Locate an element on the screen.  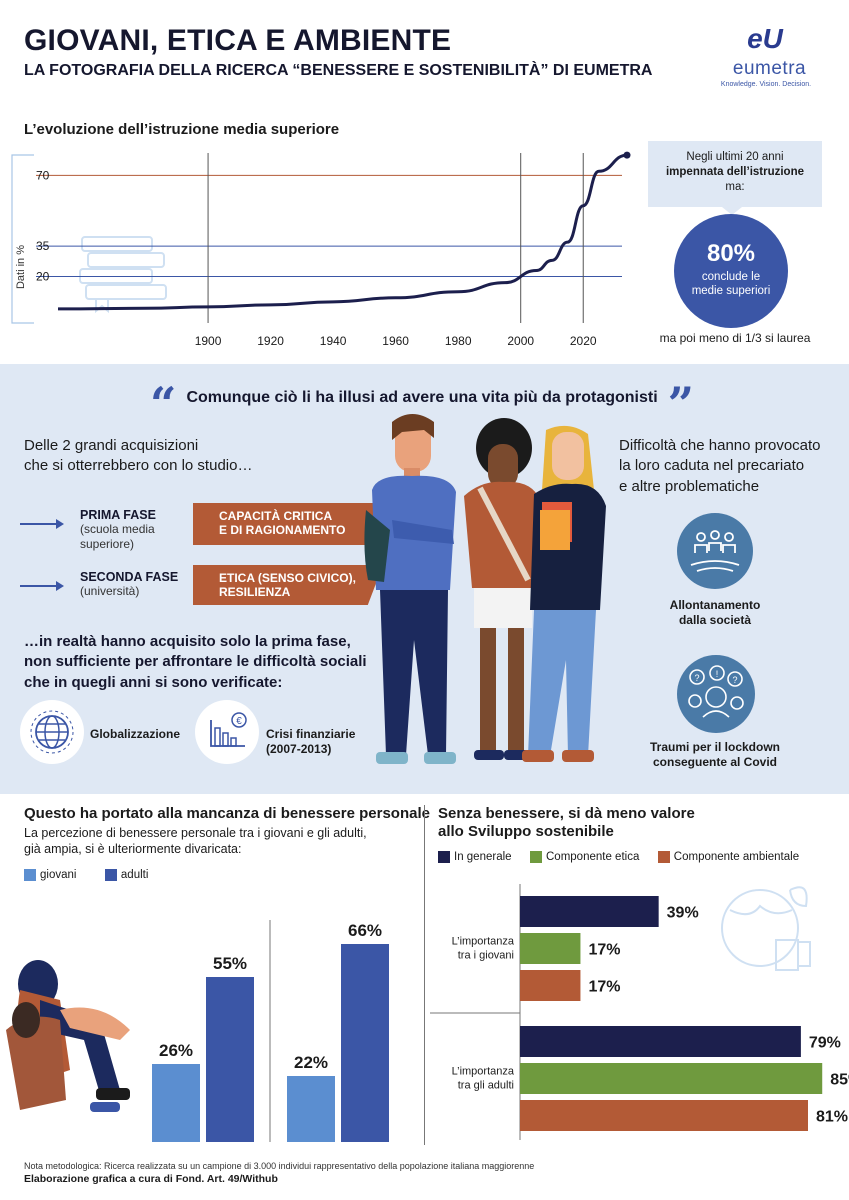
callout-footnote: ma poi meno di 1/3 si laurea is located at coordinates (735, 338).